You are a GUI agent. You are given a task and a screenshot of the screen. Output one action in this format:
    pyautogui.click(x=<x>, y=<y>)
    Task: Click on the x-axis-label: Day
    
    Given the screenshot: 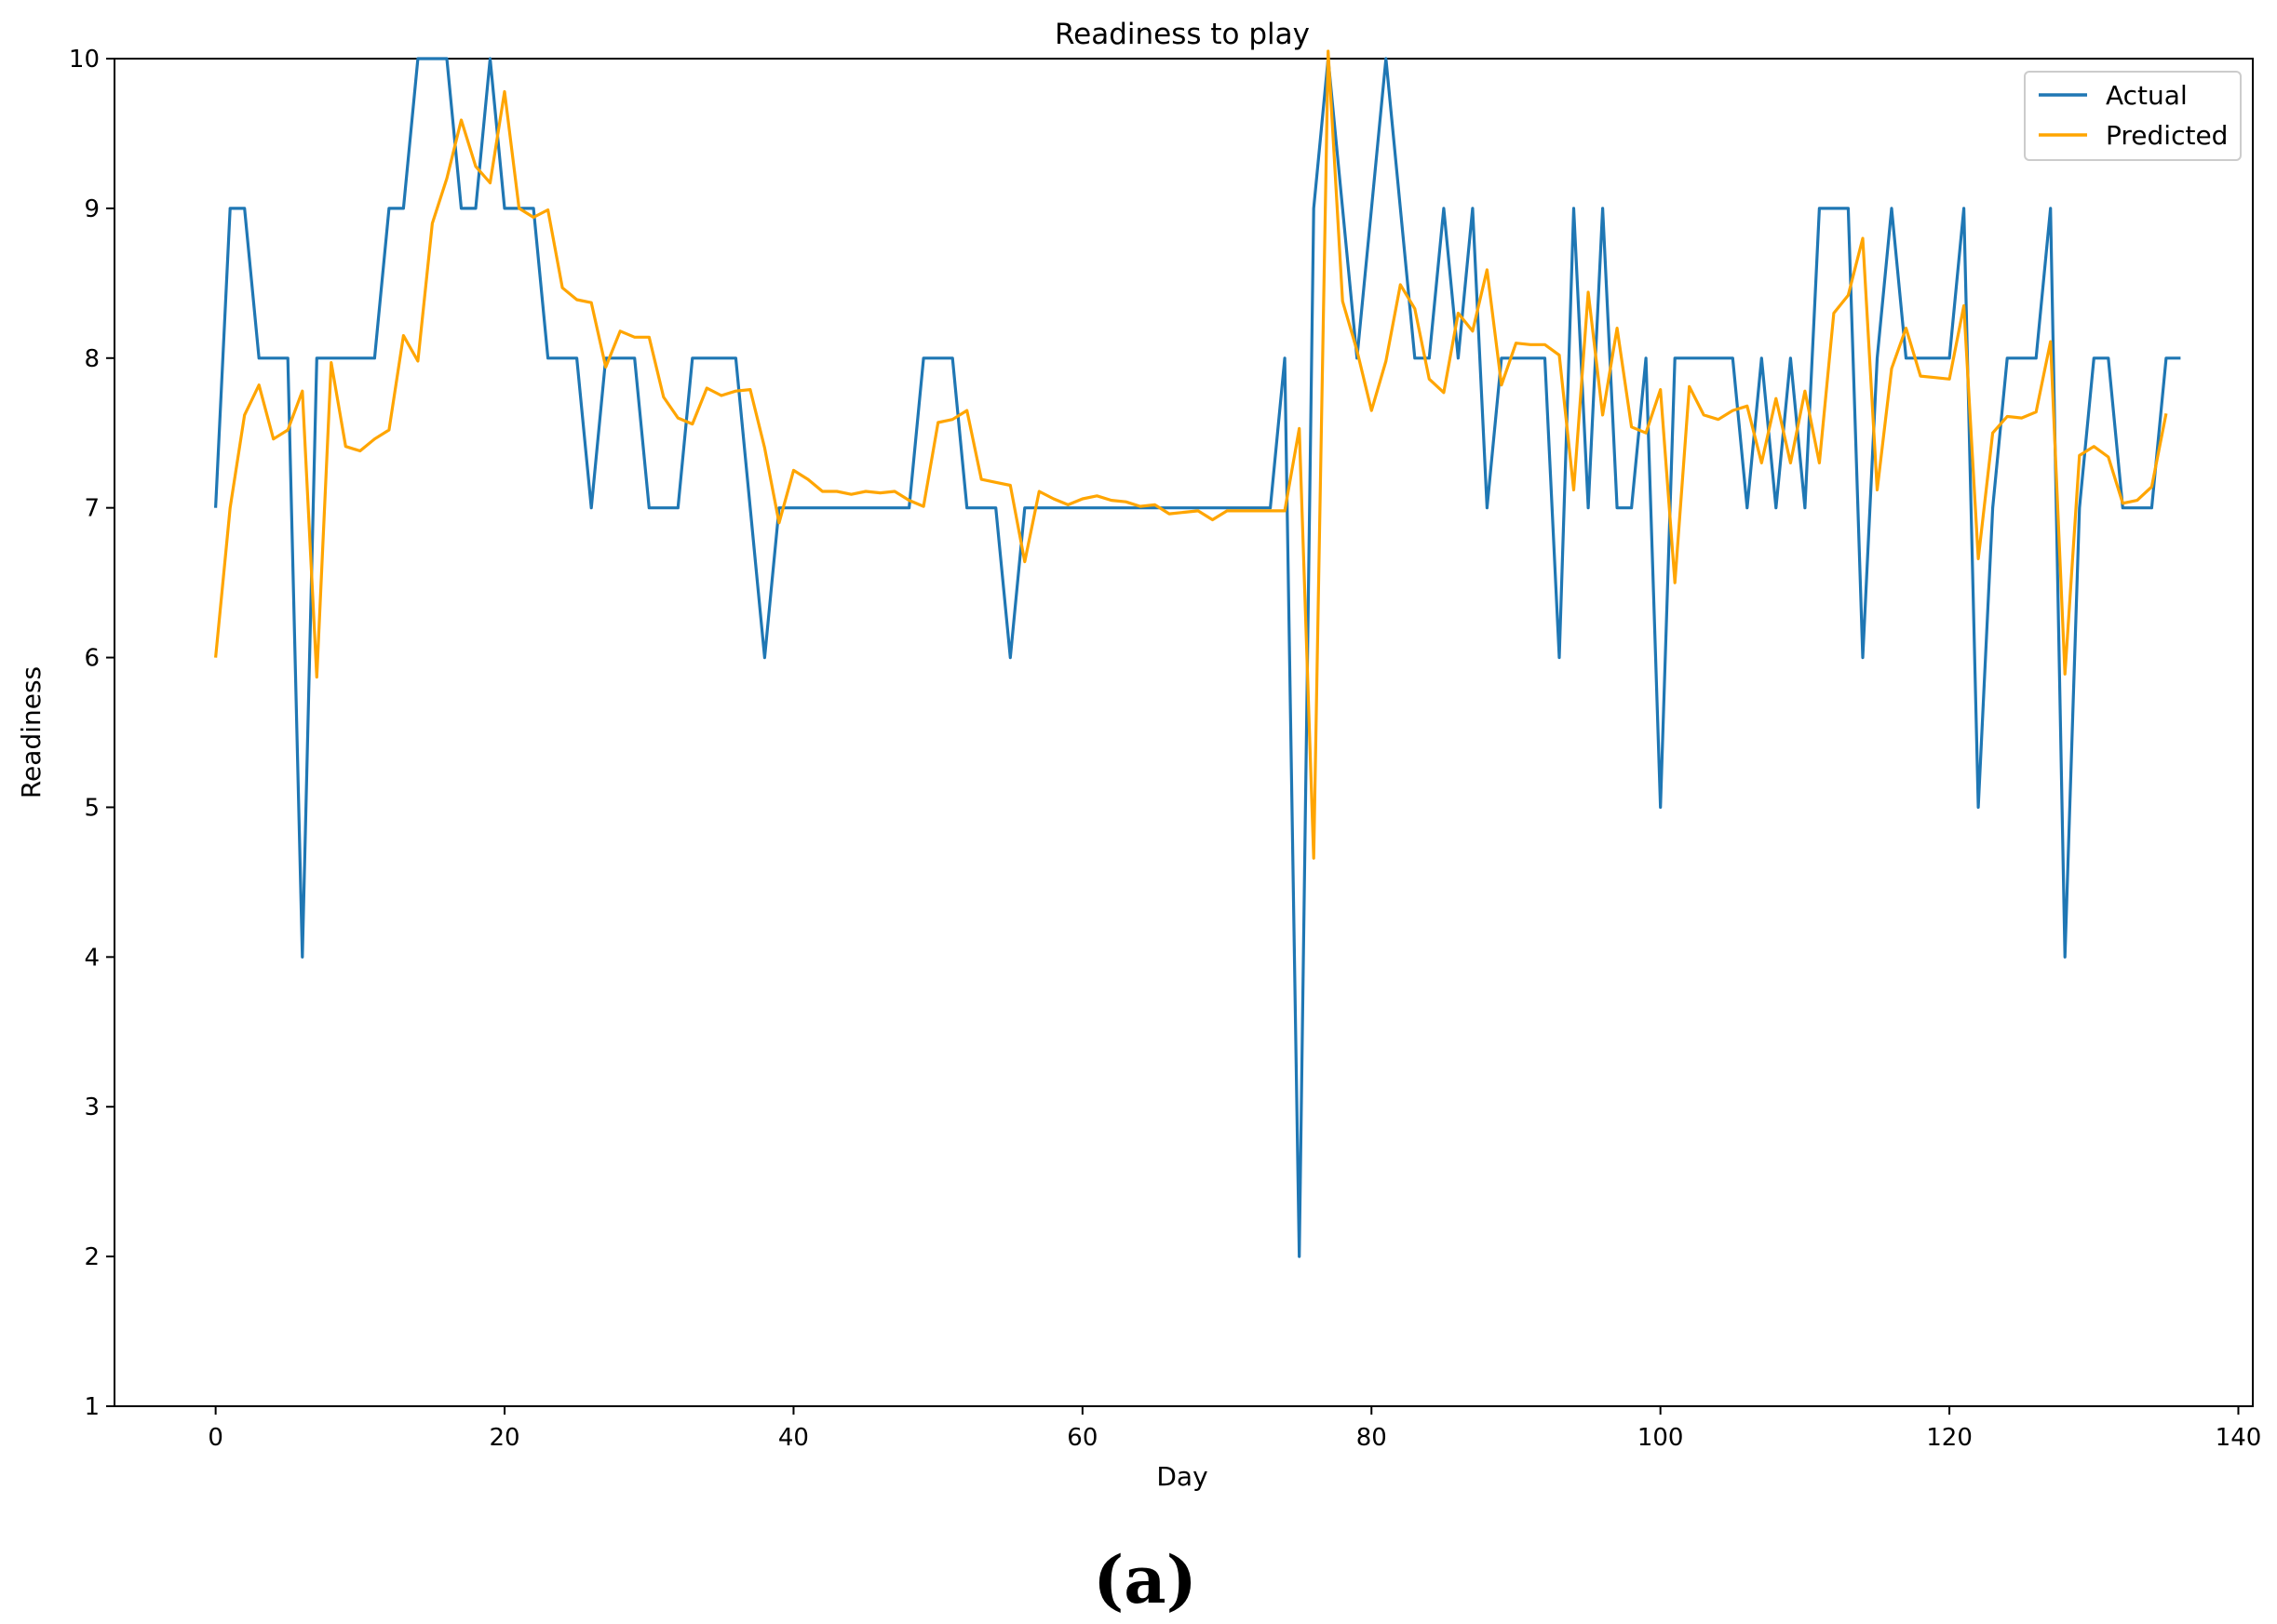 What is the action you would take?
    pyautogui.click(x=1181, y=1476)
    